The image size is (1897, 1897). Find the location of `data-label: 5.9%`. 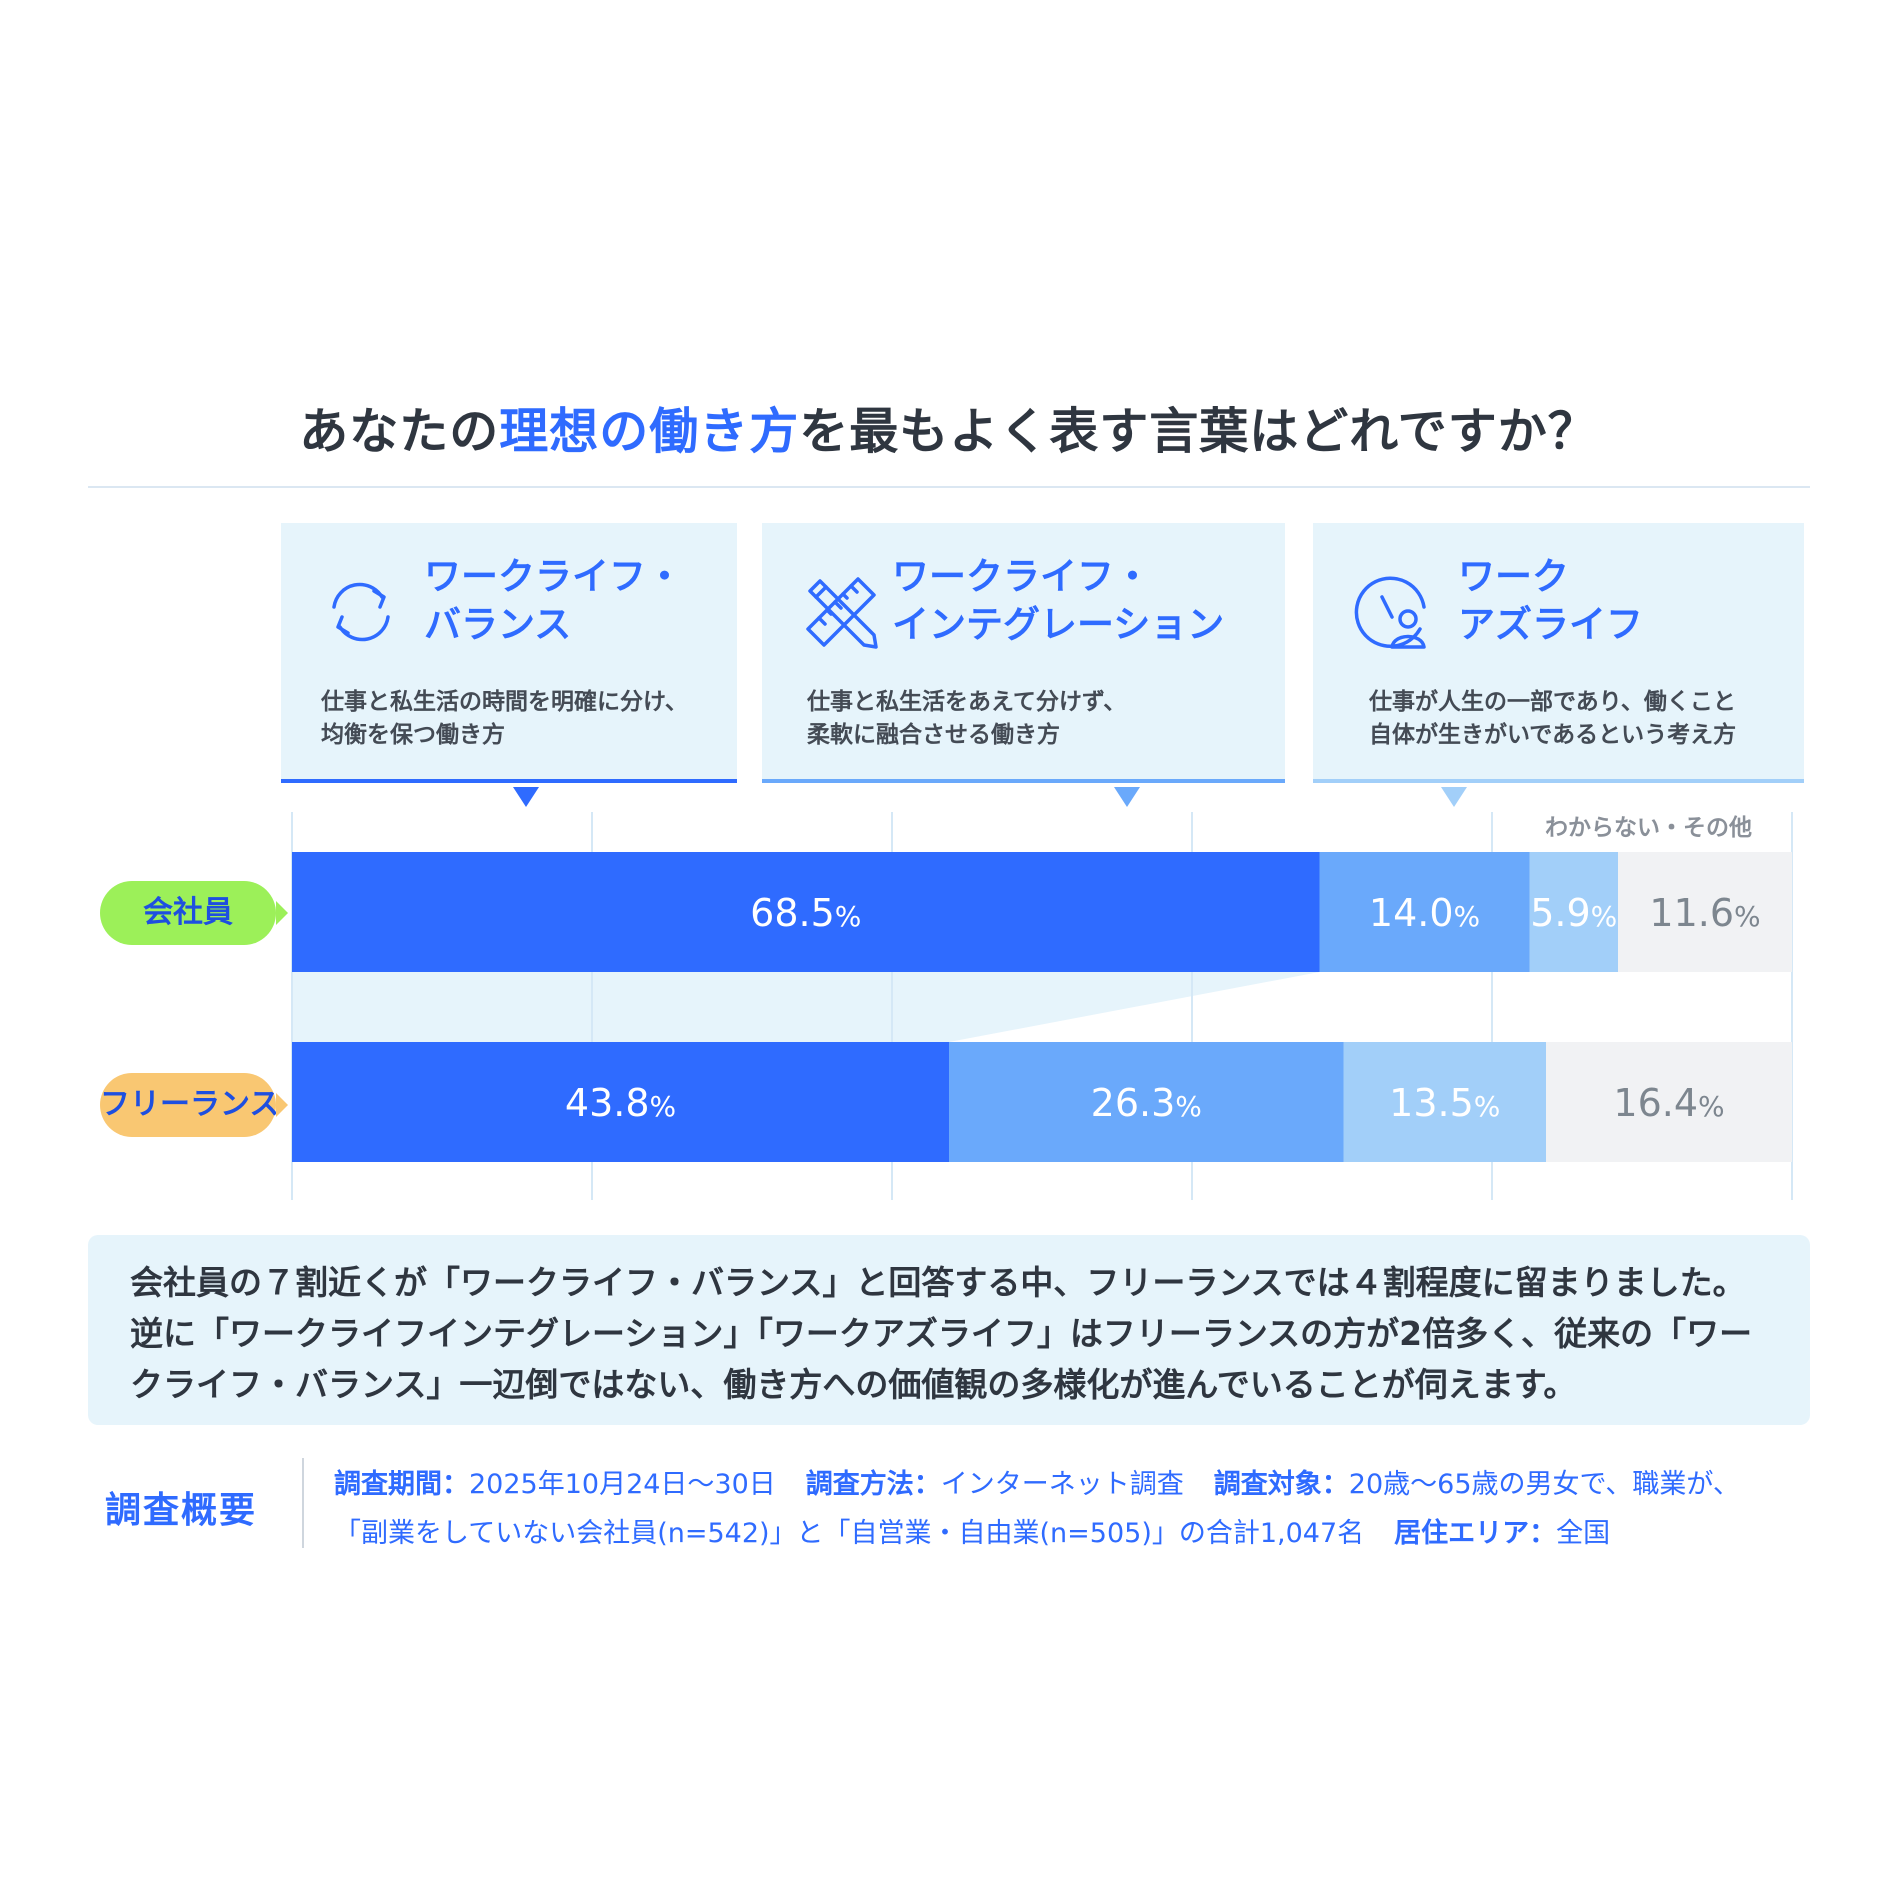

data-label: 5.9% is located at coordinates (1573, 913).